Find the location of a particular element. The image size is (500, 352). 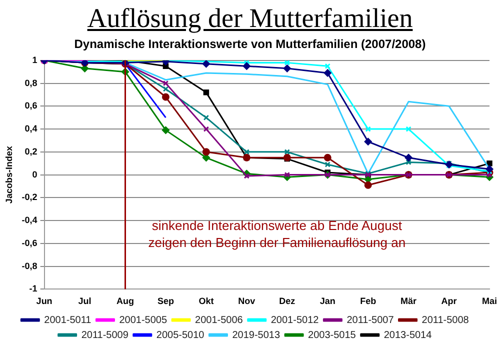

legend-label: 2011-5008 is located at coordinates (446, 320).